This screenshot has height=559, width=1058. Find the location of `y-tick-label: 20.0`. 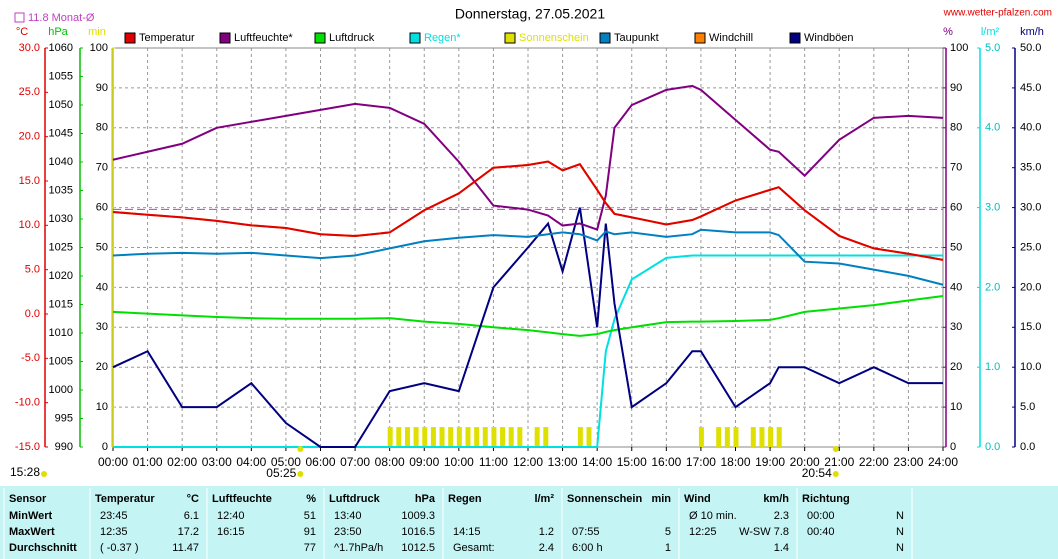

y-tick-label: 20.0 is located at coordinates (1030, 287).